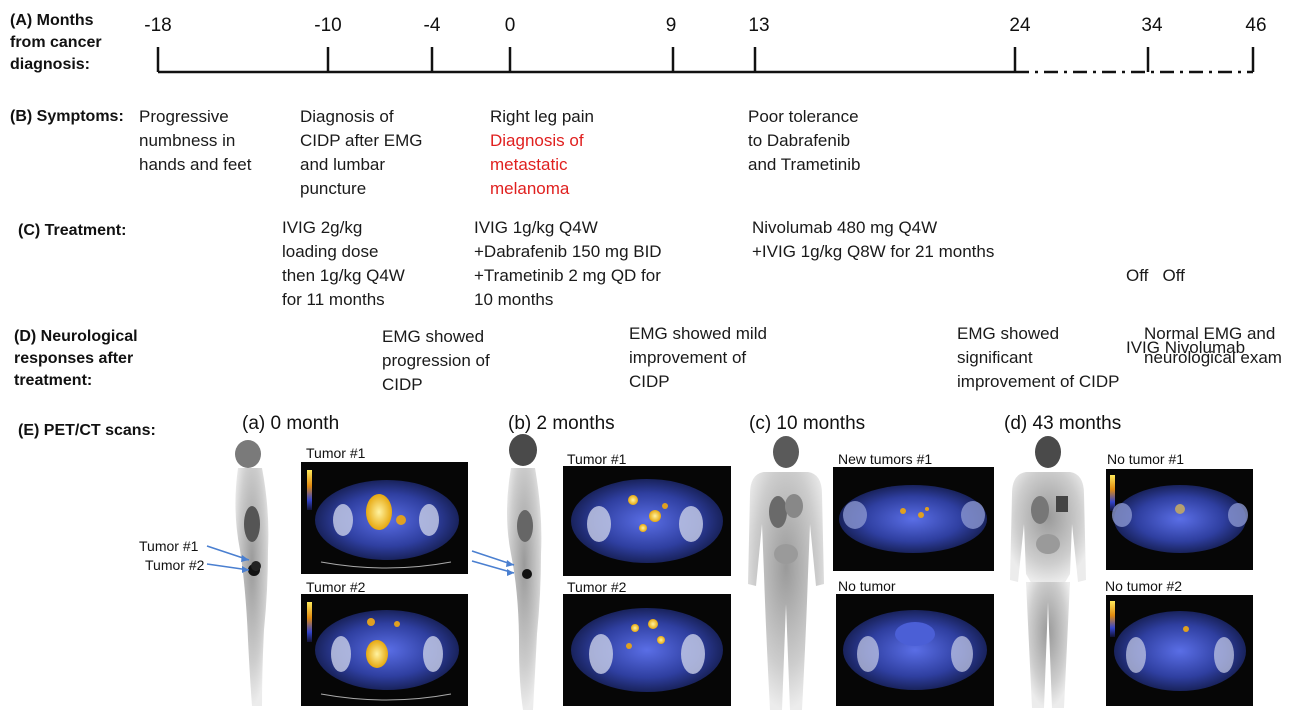  What do you see at coordinates (1256, 25) in the screenshot?
I see `tick-label: 46` at bounding box center [1256, 25].